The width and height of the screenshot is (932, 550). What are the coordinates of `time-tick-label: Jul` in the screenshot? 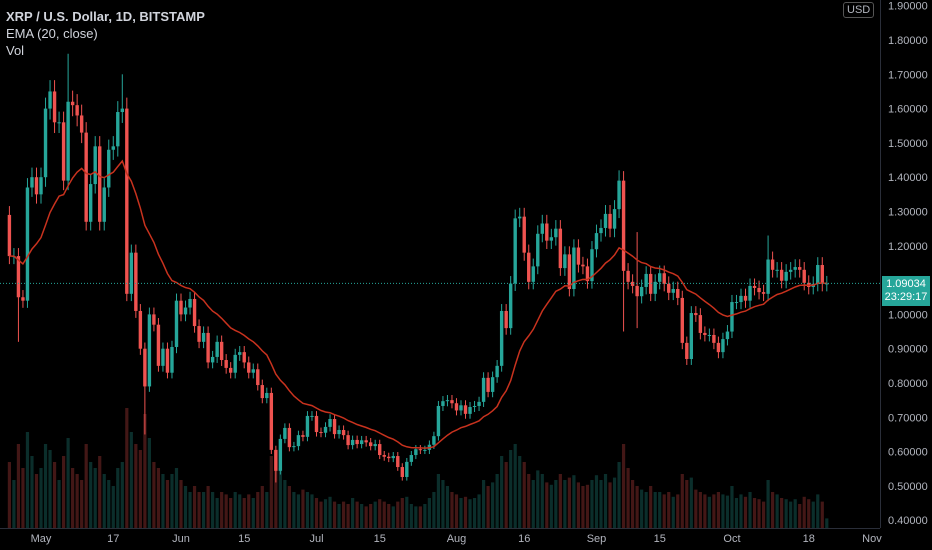 It's located at (316, 539).